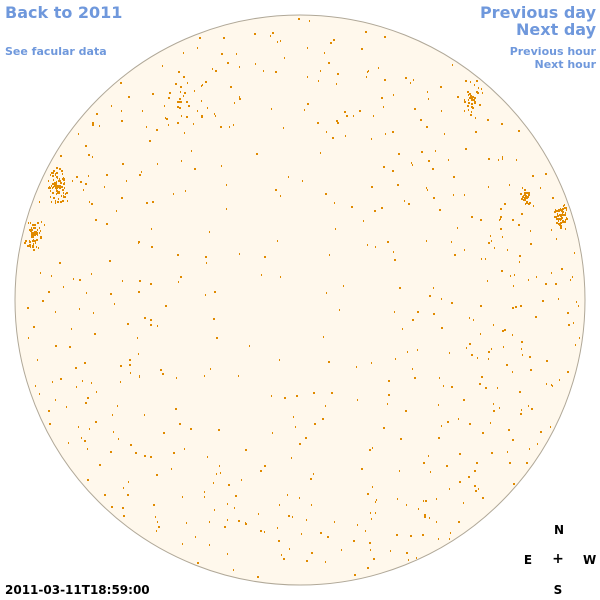 Image resolution: width=600 pixels, height=600 pixels. Describe the element at coordinates (565, 64) in the screenshot. I see `next-hour-link: Next hour` at that location.